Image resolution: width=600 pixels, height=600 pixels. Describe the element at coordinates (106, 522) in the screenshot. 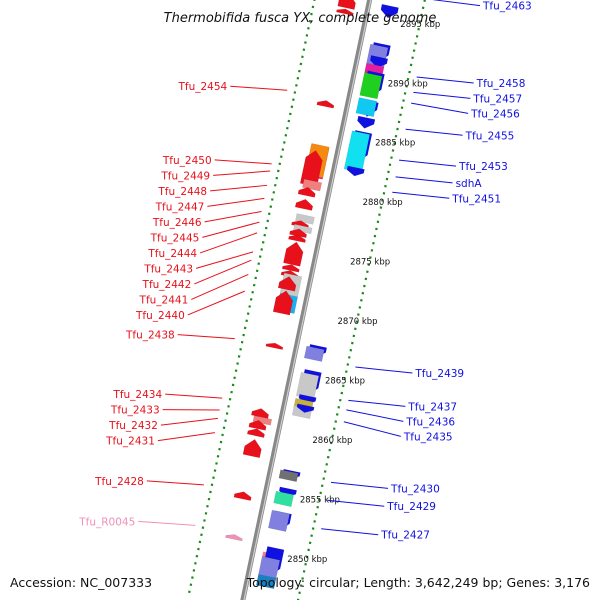

I see `gene-label-left: Tfu_R0045` at that location.